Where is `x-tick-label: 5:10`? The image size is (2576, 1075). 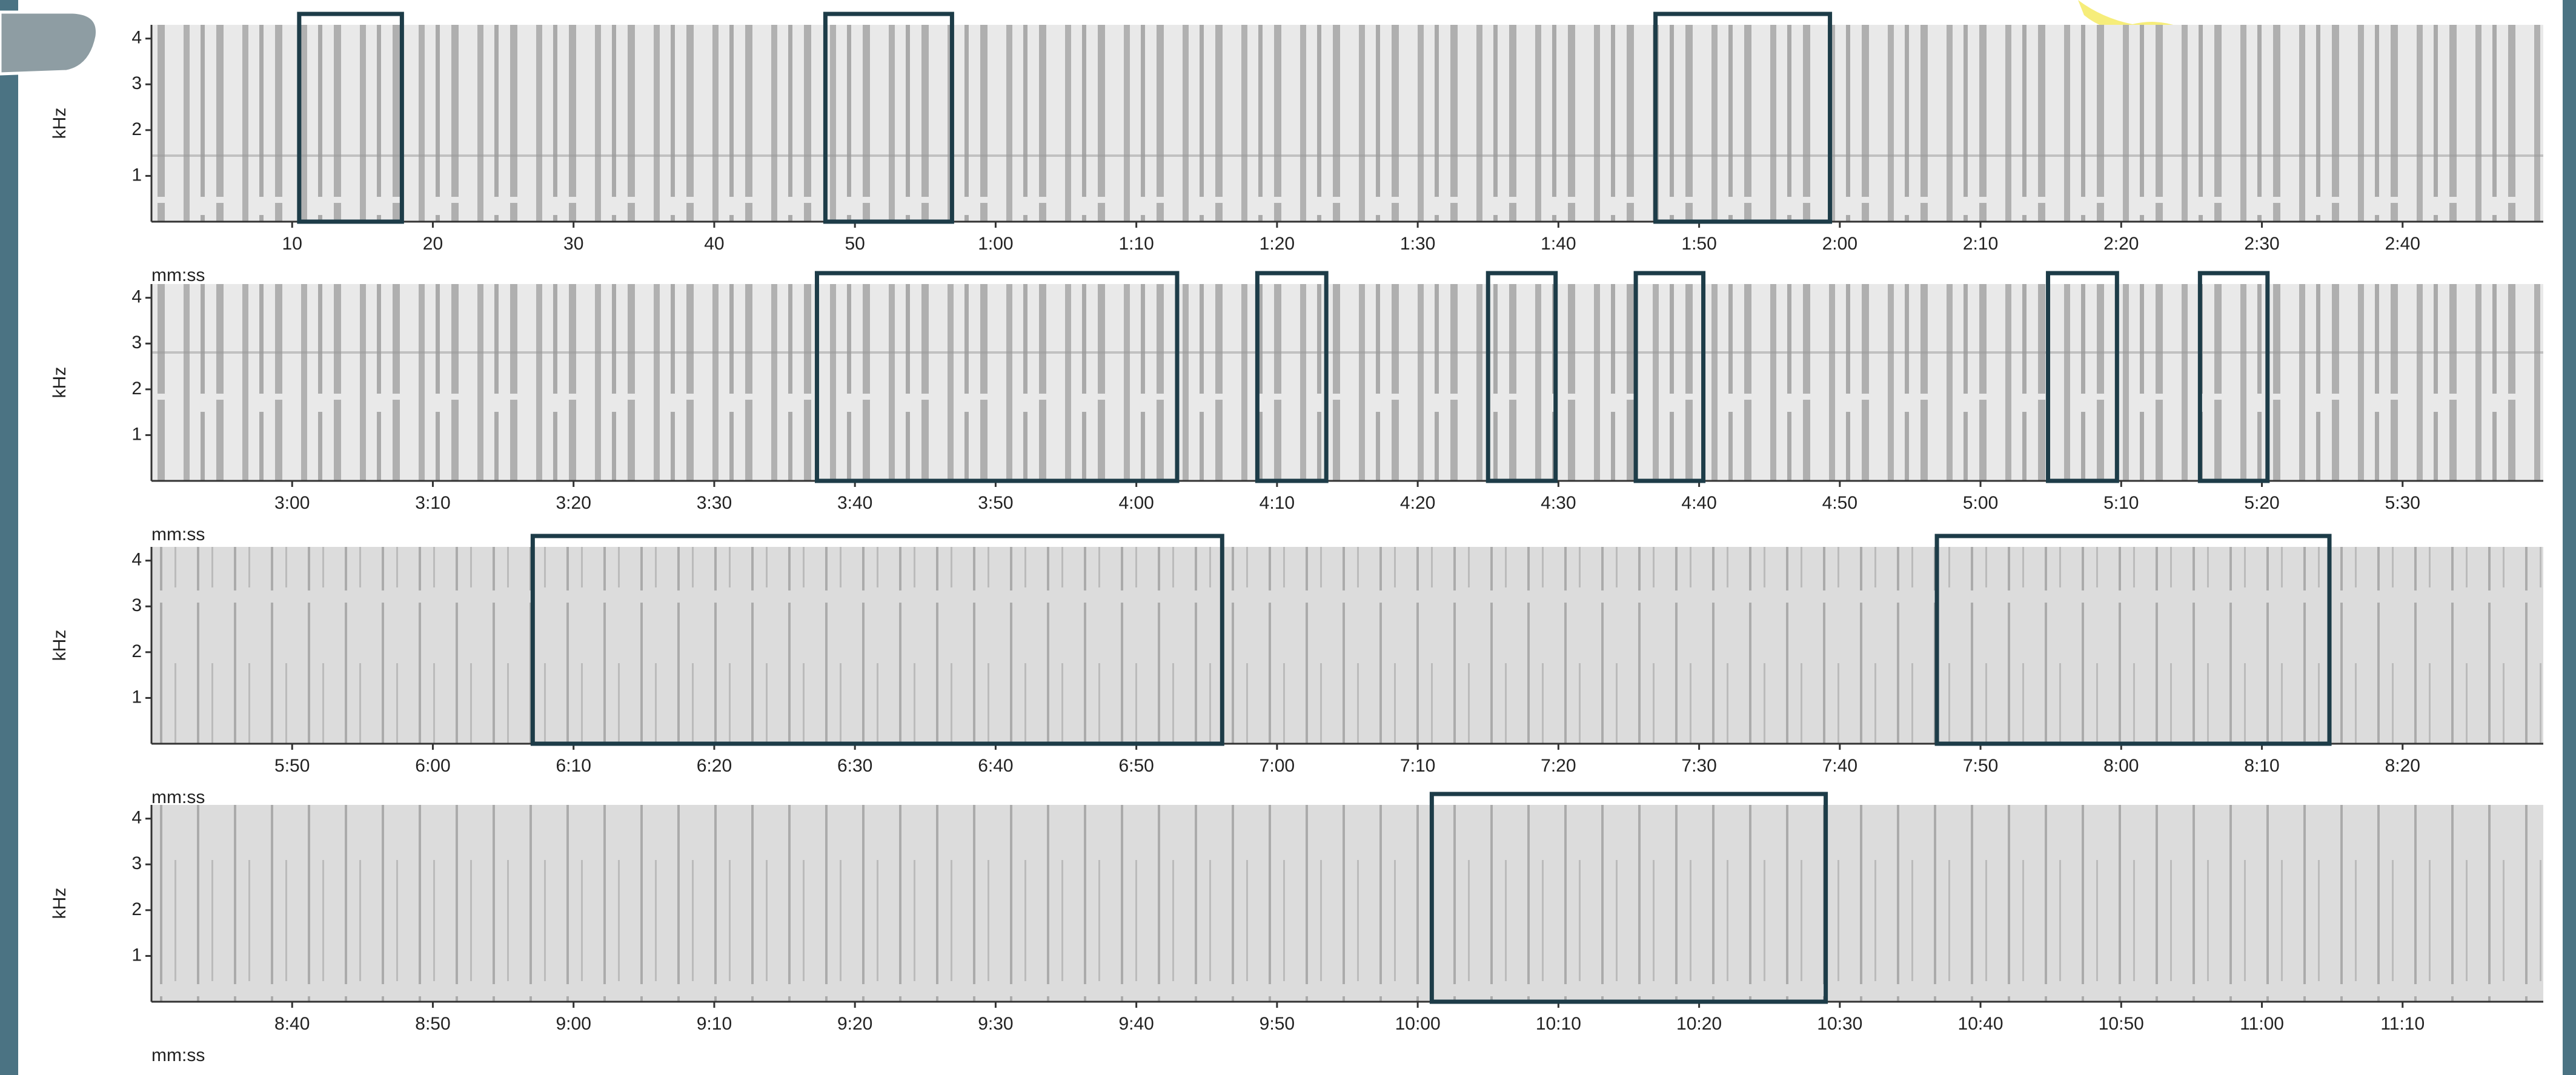
x-tick-label: 5:10 is located at coordinates (2121, 503).